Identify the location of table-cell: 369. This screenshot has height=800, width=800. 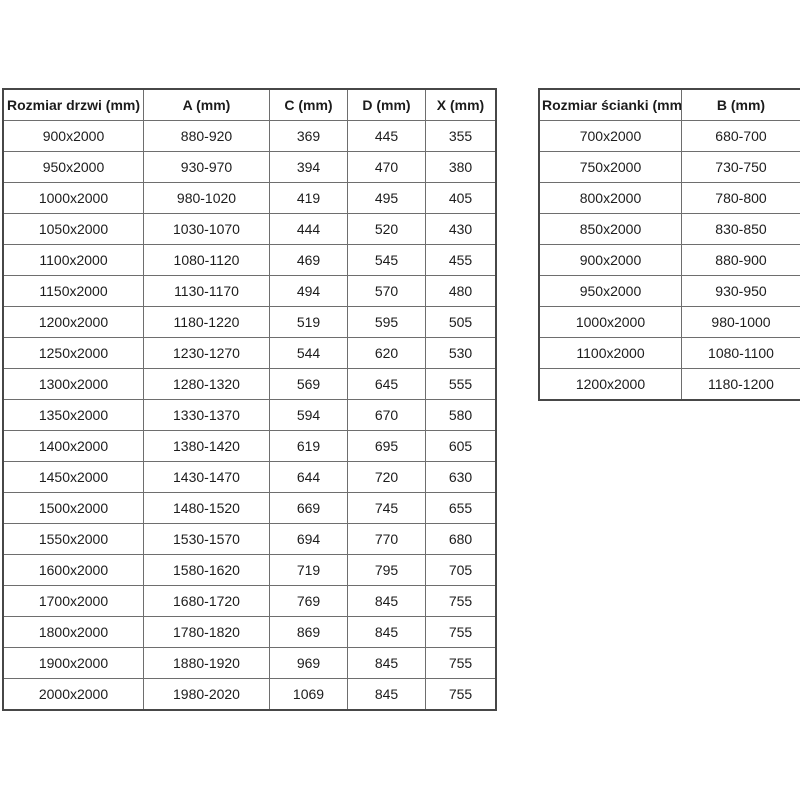
(308, 136).